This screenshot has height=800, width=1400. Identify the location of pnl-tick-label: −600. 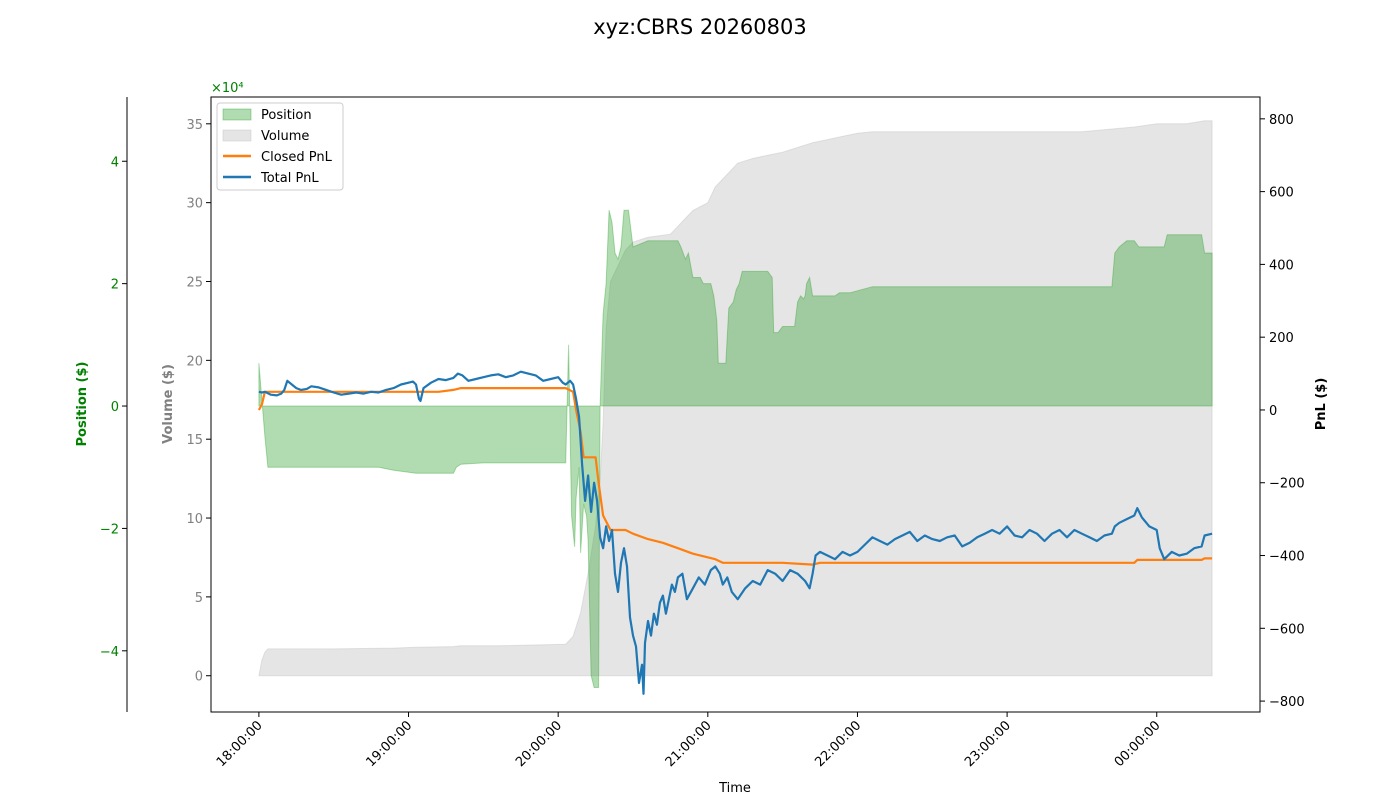
(1287, 629).